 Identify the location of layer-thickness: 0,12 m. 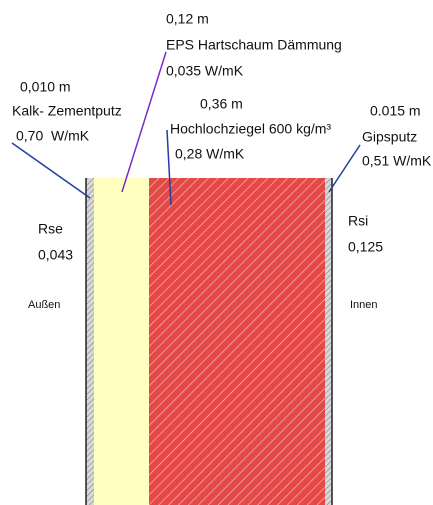
(187, 19).